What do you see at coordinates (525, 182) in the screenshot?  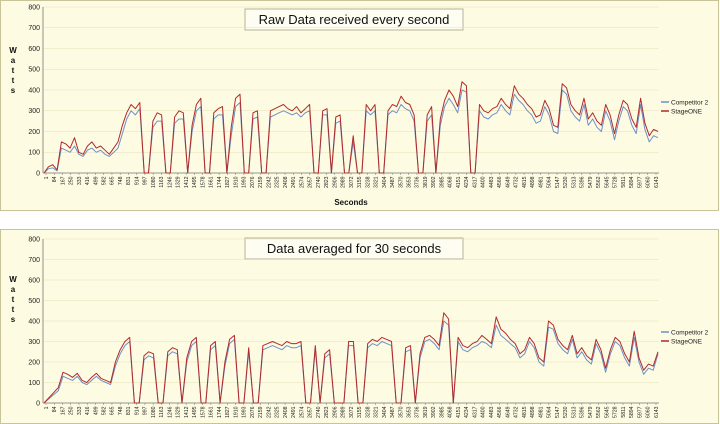 I see `x-tick-label: 4815` at bounding box center [525, 182].